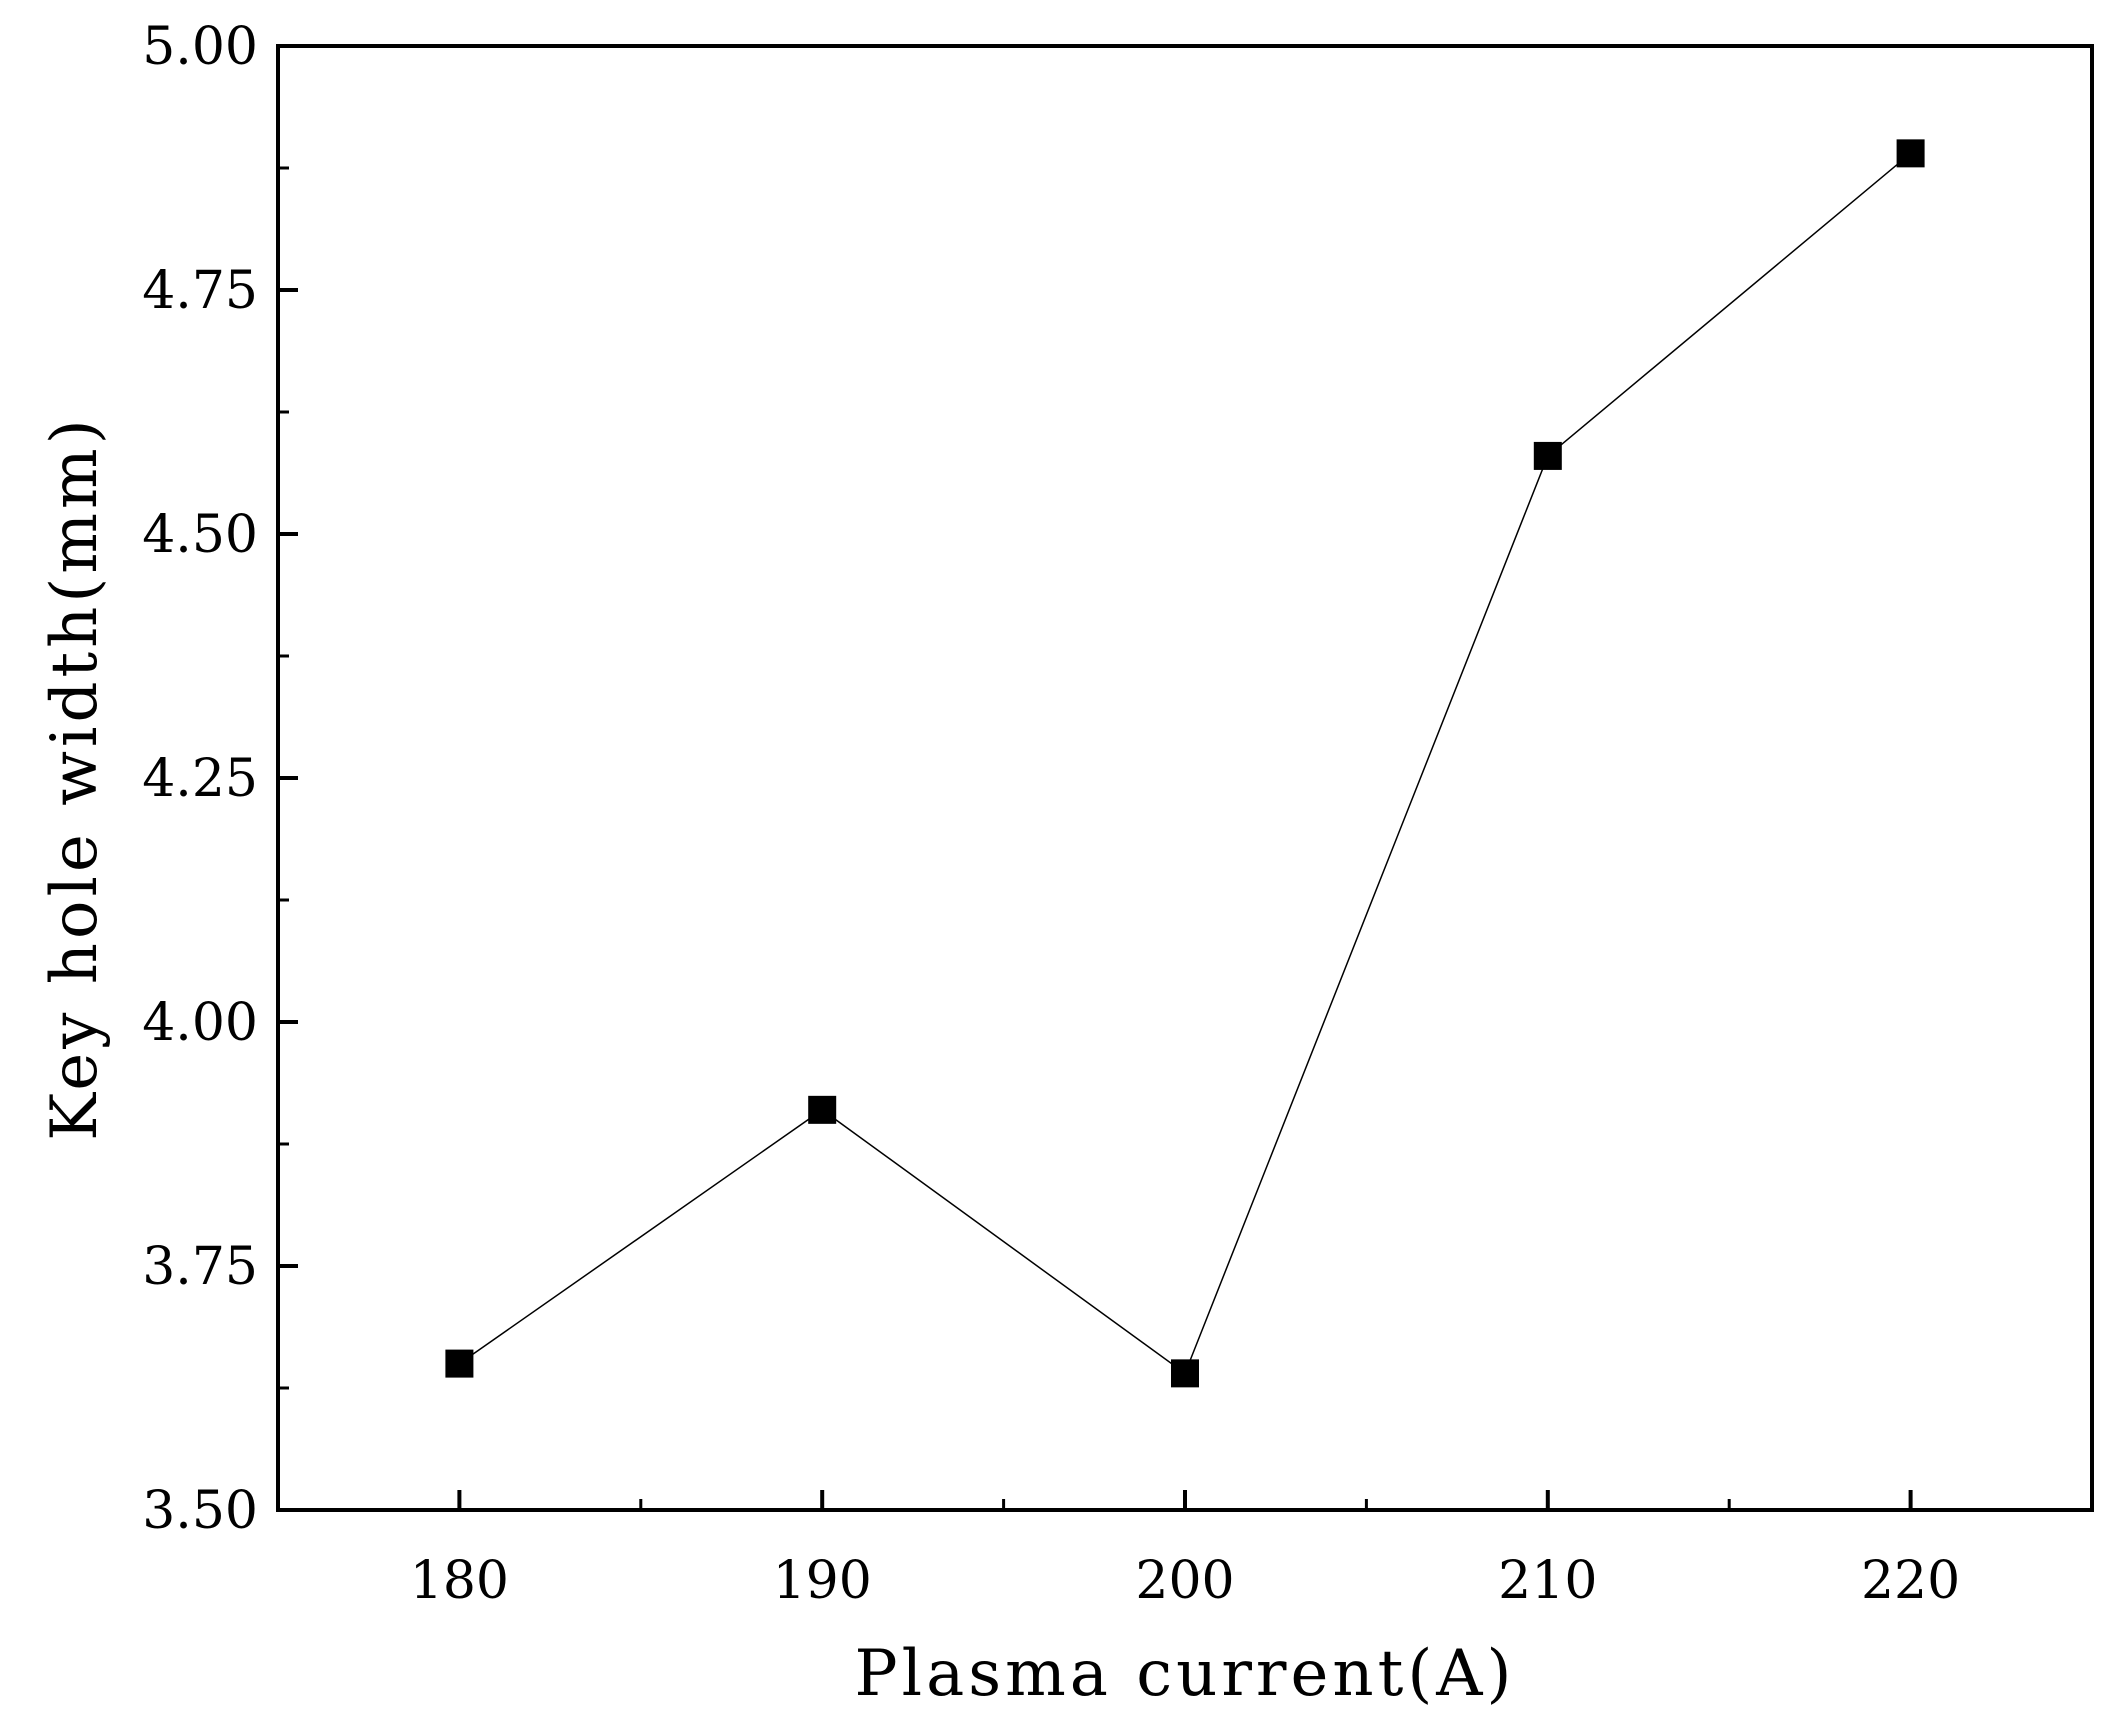 The width and height of the screenshot is (2118, 1732). Describe the element at coordinates (200, 1023) in the screenshot. I see `y-tick-label: 4.00` at that location.